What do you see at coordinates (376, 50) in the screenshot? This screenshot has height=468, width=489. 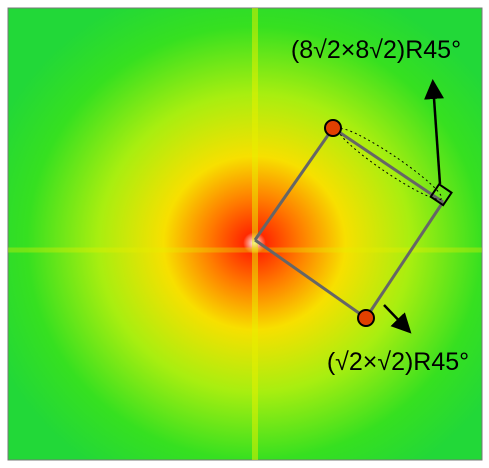 I see `label-top: (8√2×8√2)R45°` at bounding box center [376, 50].